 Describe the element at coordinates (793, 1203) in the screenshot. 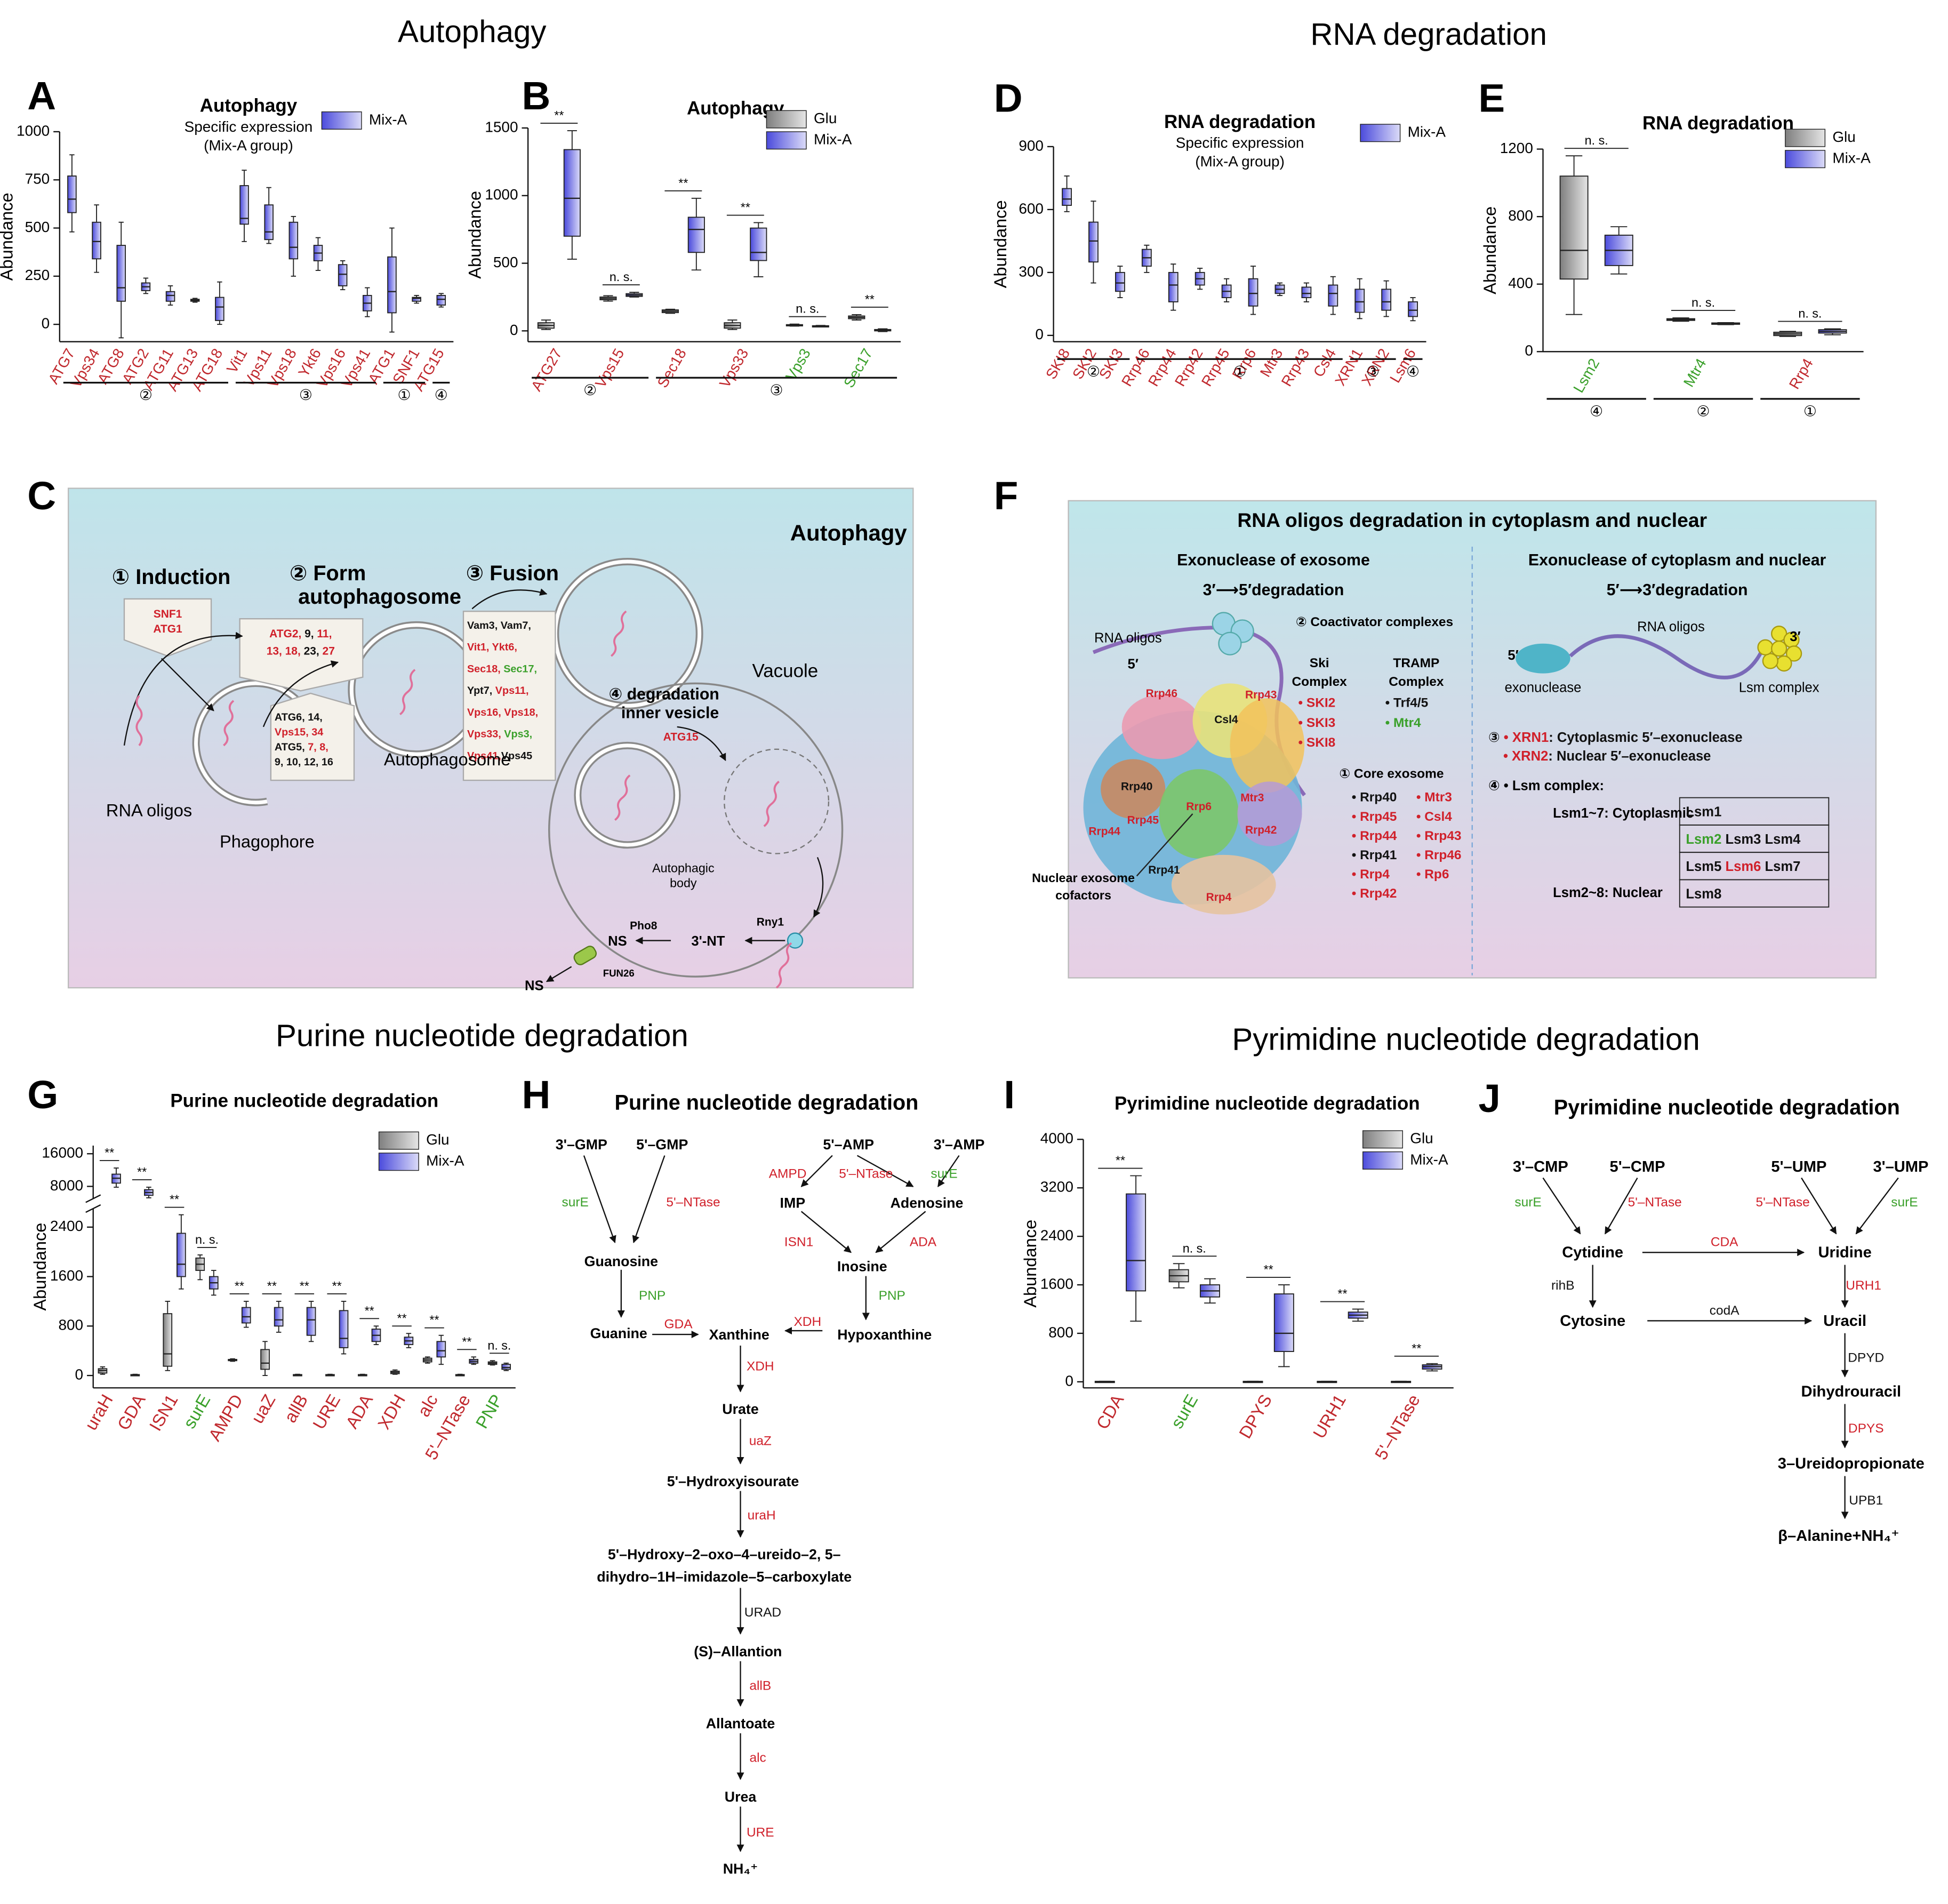

I see `diagram-text: IMP` at that location.